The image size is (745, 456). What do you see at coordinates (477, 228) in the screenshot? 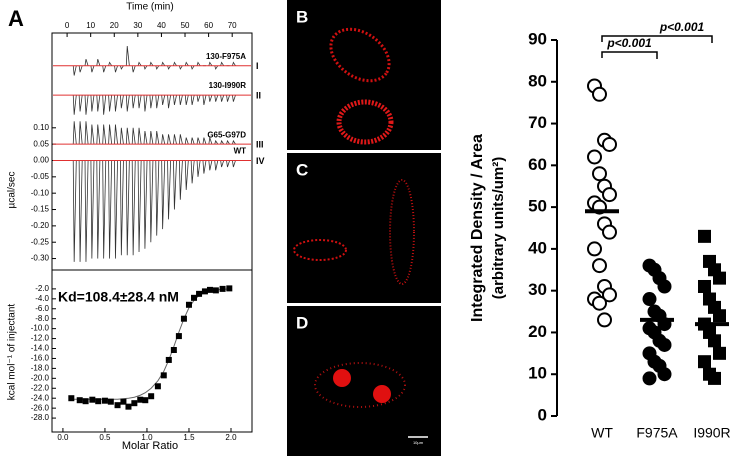
I see `y-axis-title: Integrated Density / Area` at bounding box center [477, 228].